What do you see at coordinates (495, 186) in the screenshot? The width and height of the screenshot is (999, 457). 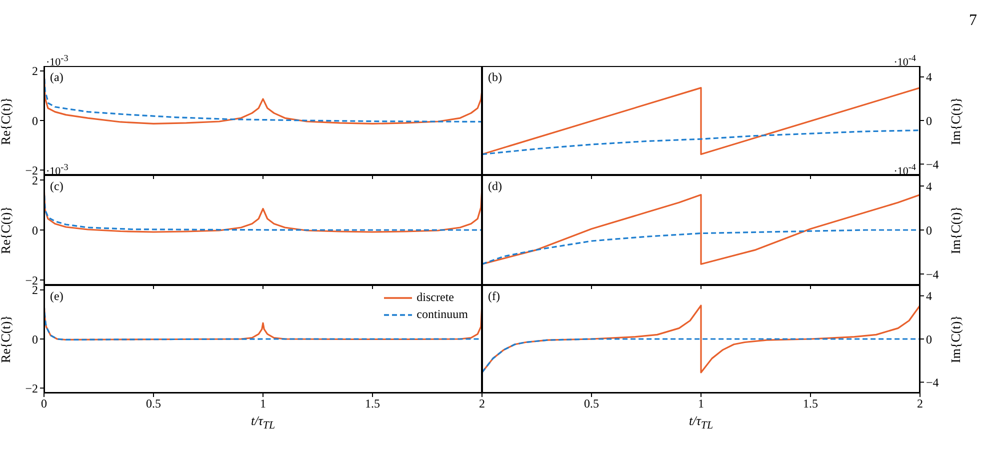 I see `chart-title: (d)` at bounding box center [495, 186].